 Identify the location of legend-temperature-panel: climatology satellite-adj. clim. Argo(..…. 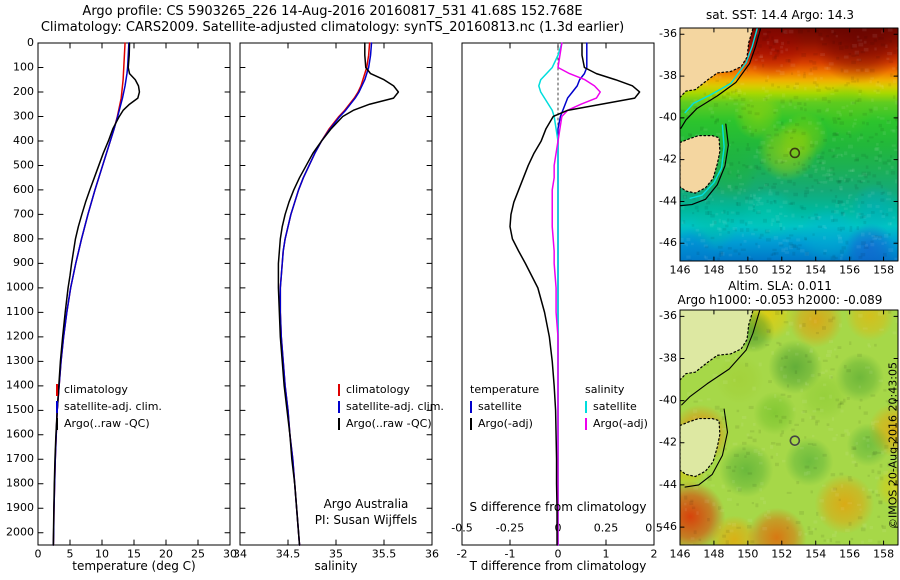
(109, 406).